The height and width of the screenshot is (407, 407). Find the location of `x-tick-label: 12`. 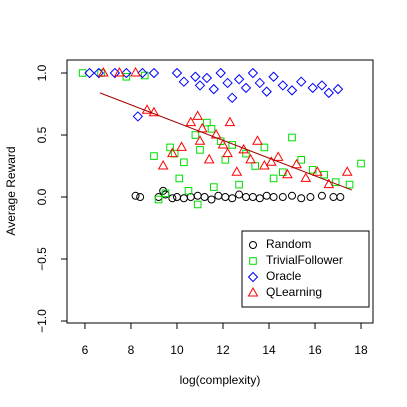

x-tick-label: 12 is located at coordinates (223, 350).